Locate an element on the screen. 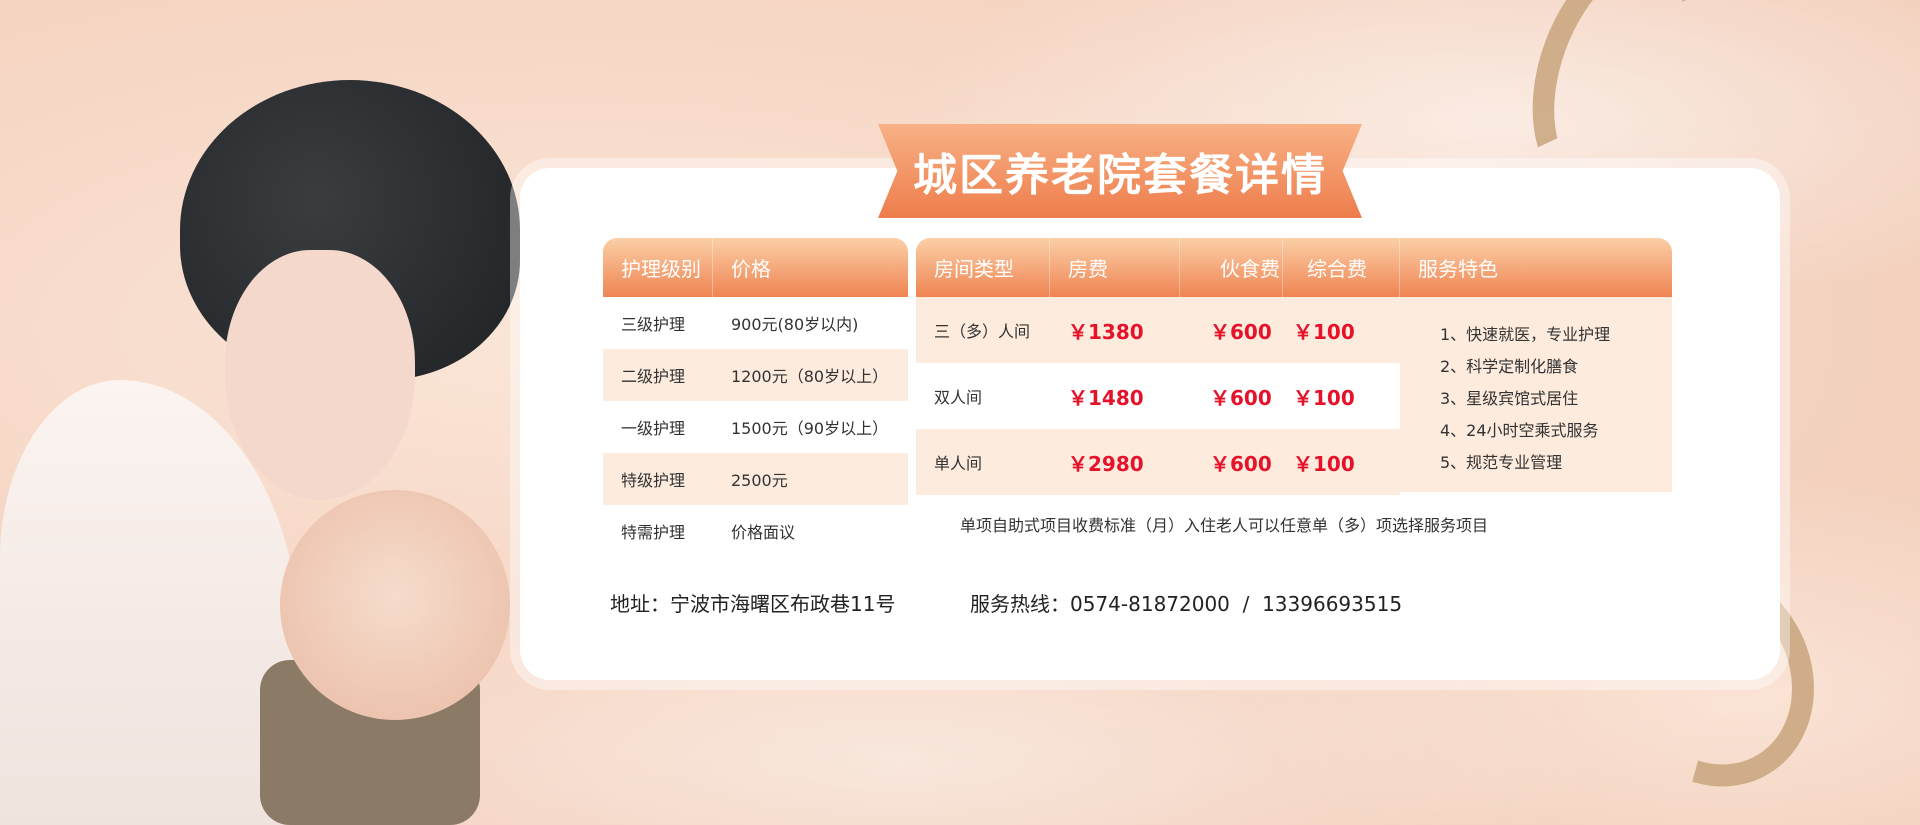  table-row: 特需护理 价格面议 is located at coordinates (755, 531).